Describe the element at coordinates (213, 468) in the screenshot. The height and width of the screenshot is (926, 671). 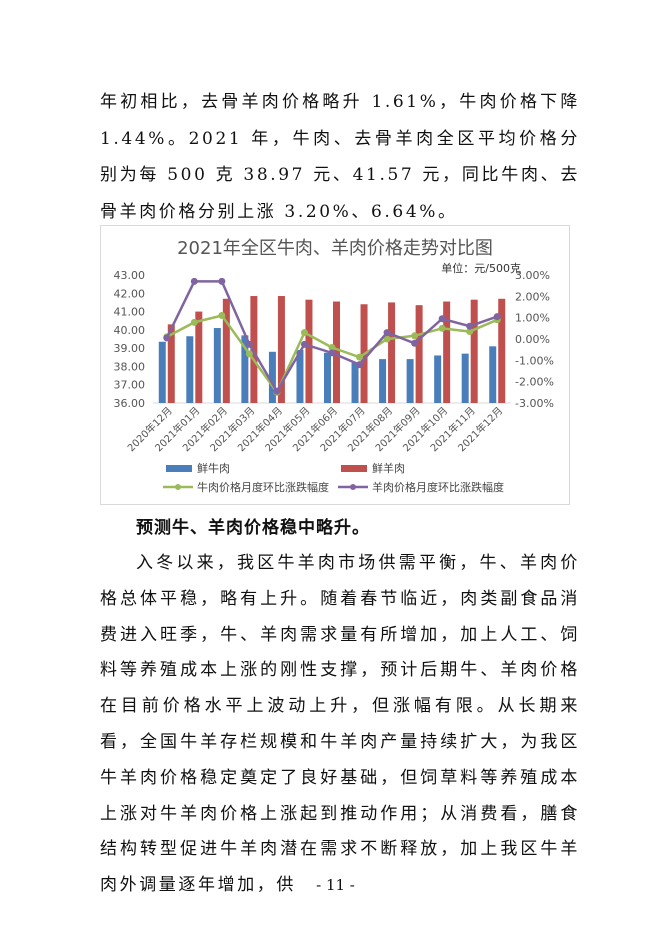
I see `legend-label: 鲜牛肉` at that location.